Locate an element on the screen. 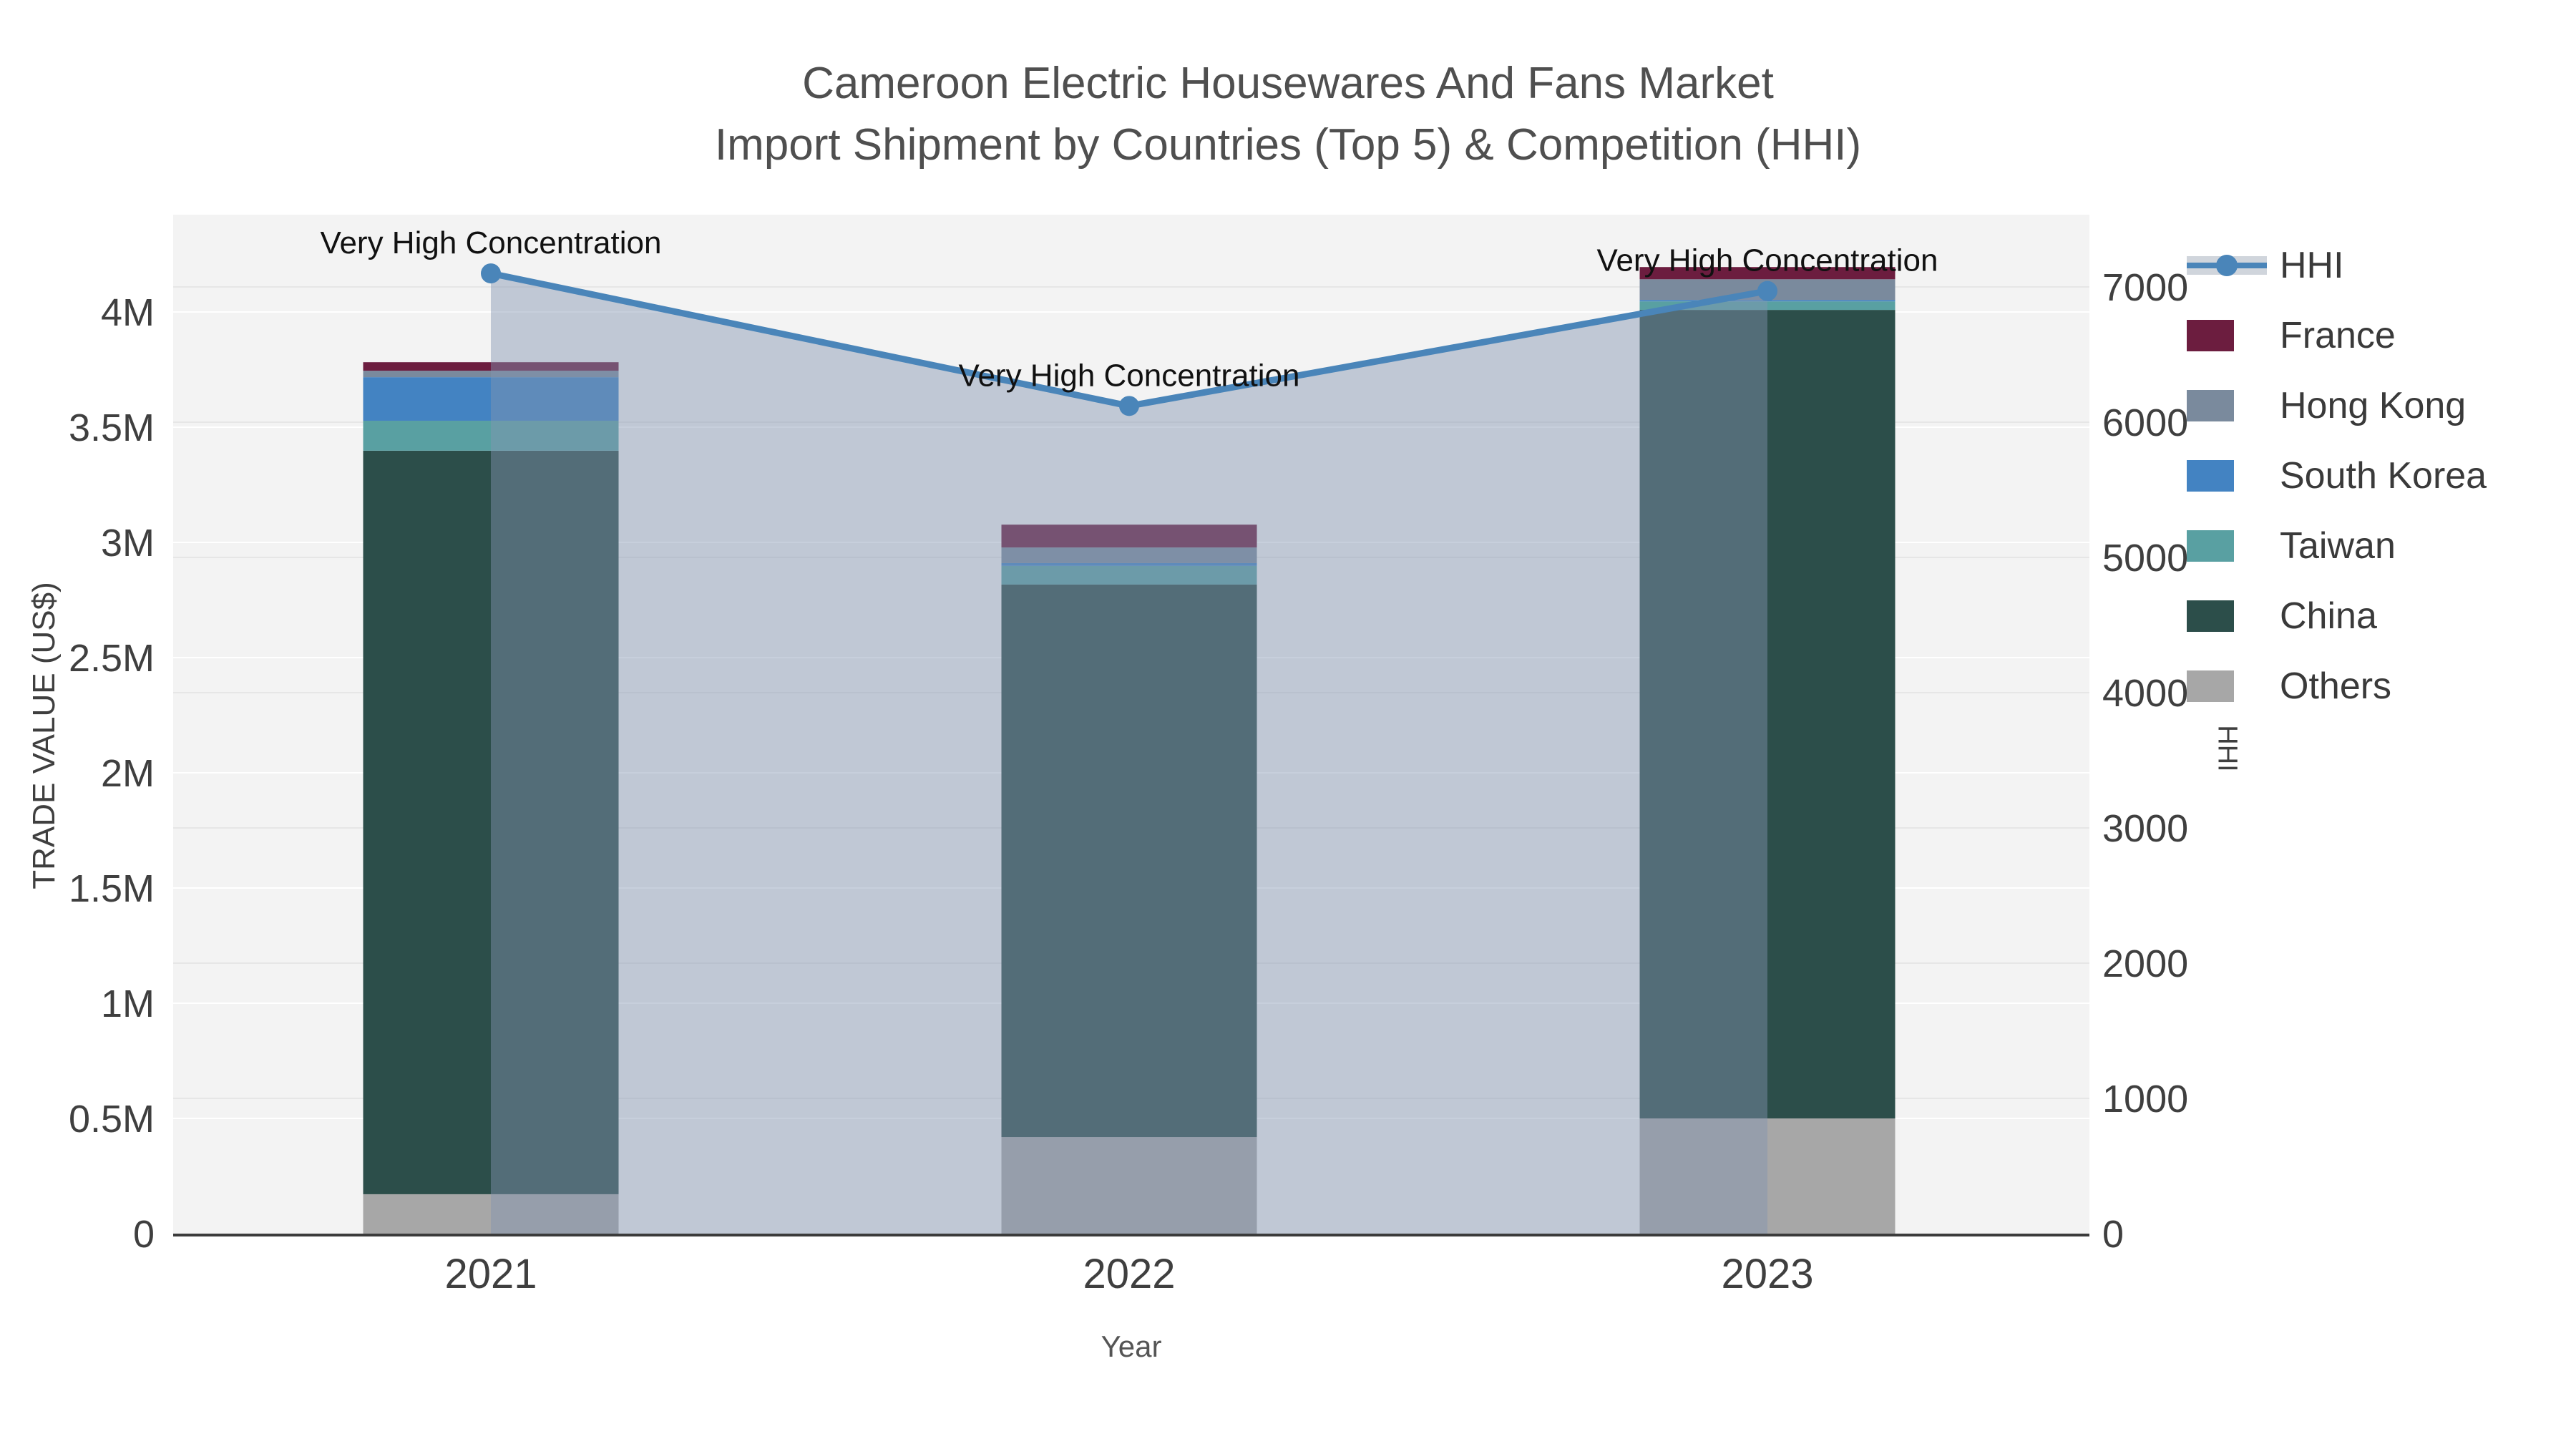 Image resolution: width=2576 pixels, height=1449 pixels. legend-item-south-korea: South Korea is located at coordinates (2337, 476).